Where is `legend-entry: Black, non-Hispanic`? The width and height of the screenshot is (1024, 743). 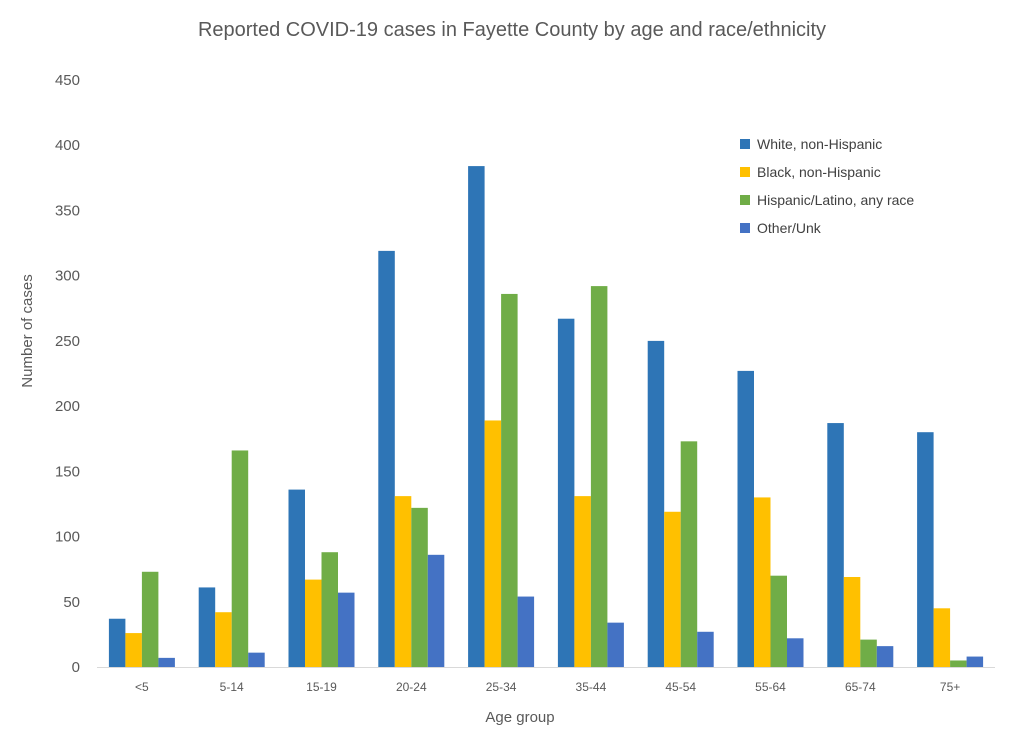 legend-entry: Black, non-Hispanic is located at coordinates (819, 172).